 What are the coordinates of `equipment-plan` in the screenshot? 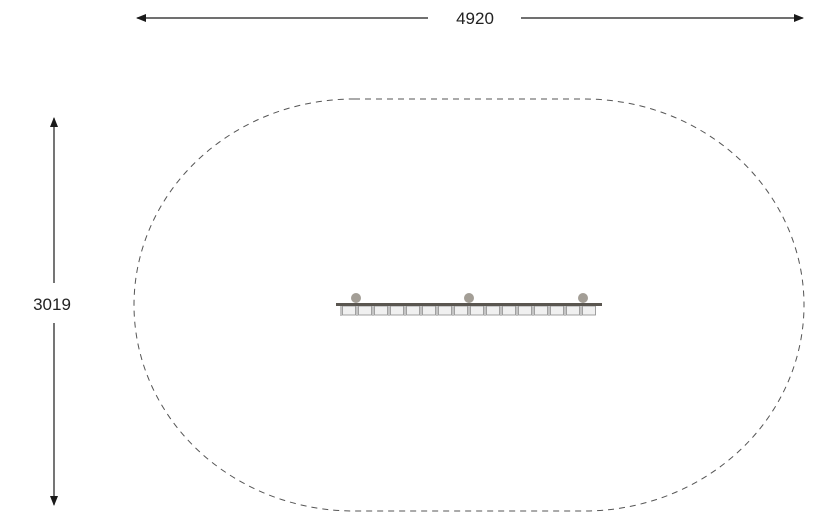 It's located at (469, 304).